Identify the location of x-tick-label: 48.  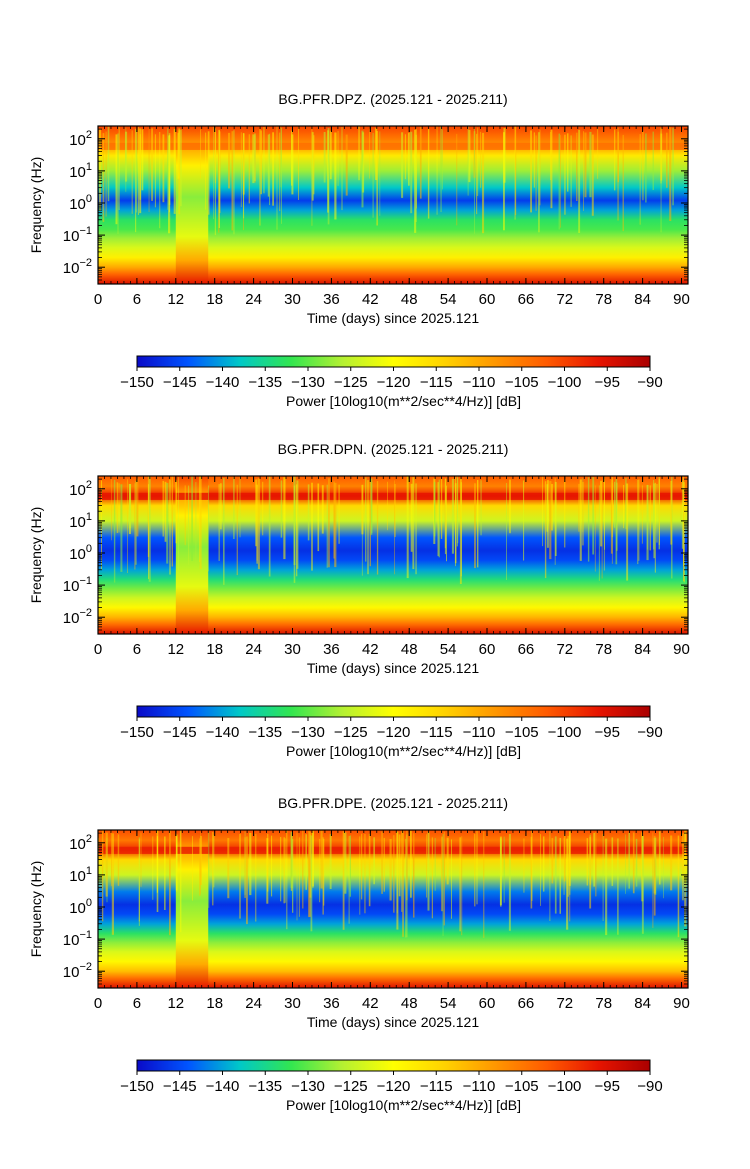
(409, 649).